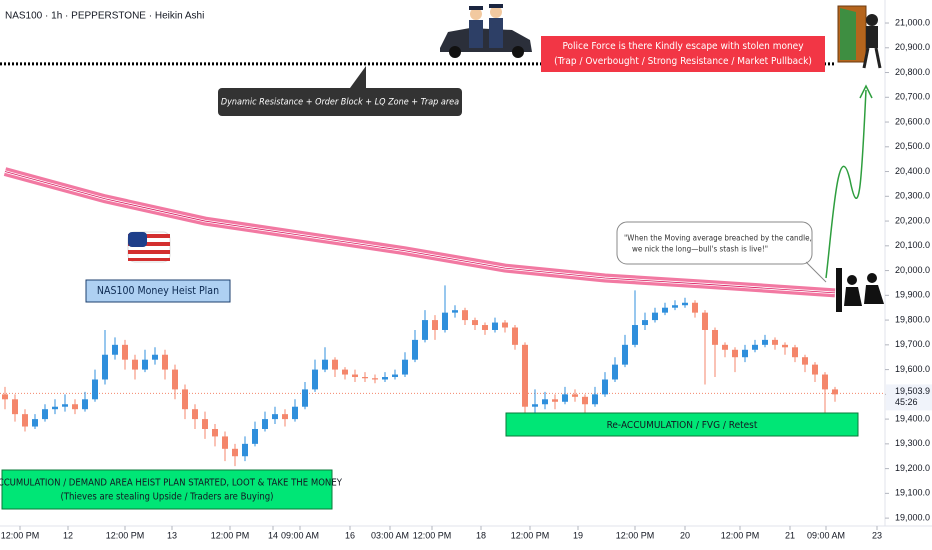 This screenshot has height=550, width=932. I want to click on y-tick-label: 19,900.0, so click(912, 295).